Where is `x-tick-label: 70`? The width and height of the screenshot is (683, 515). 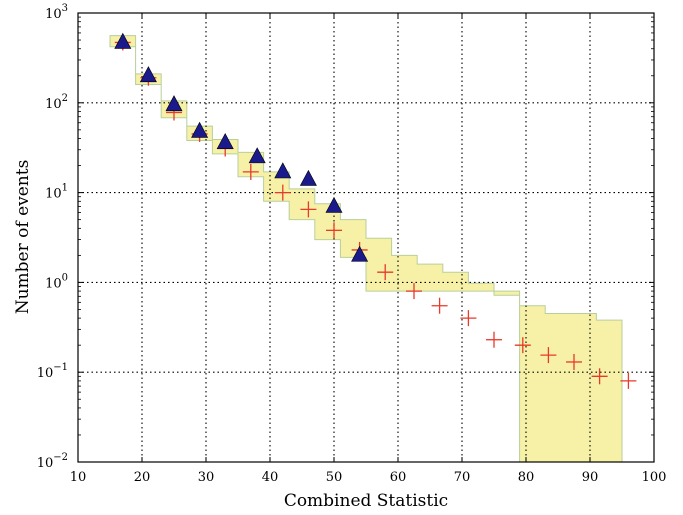 x-tick-label: 70 is located at coordinates (462, 477).